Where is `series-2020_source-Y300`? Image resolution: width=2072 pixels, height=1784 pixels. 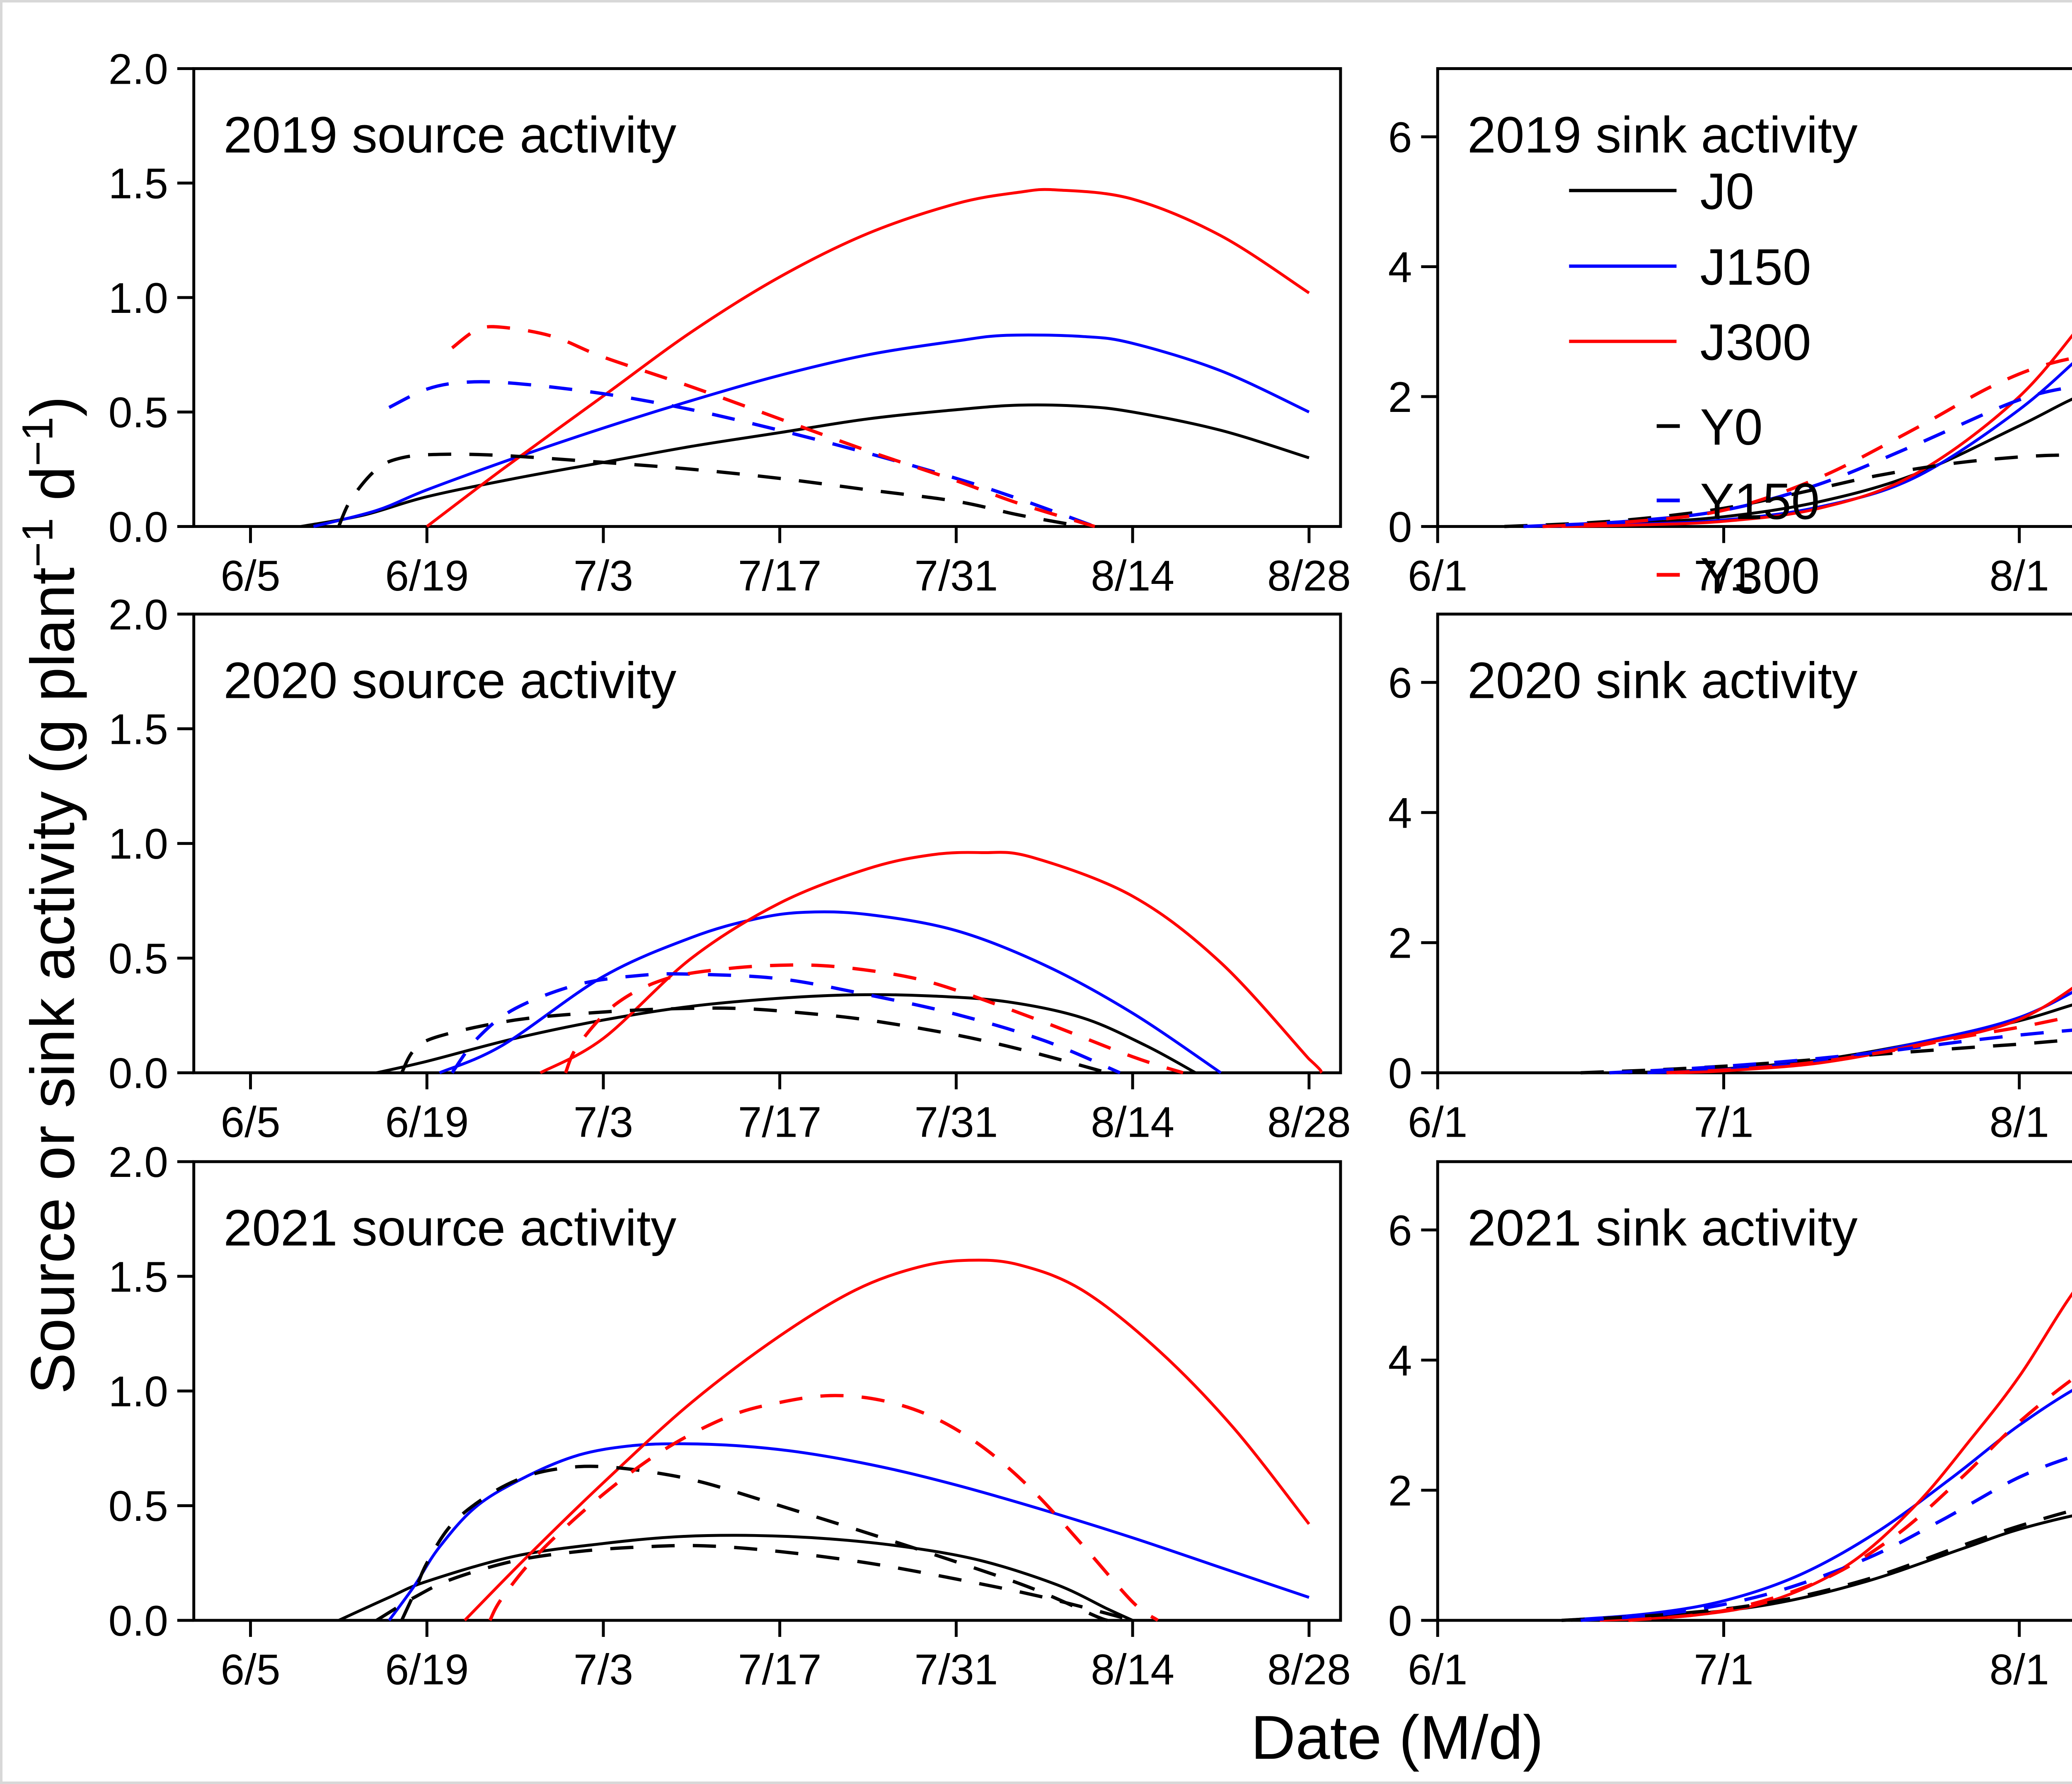
series-2020_source-Y300 is located at coordinates (874, 1019).